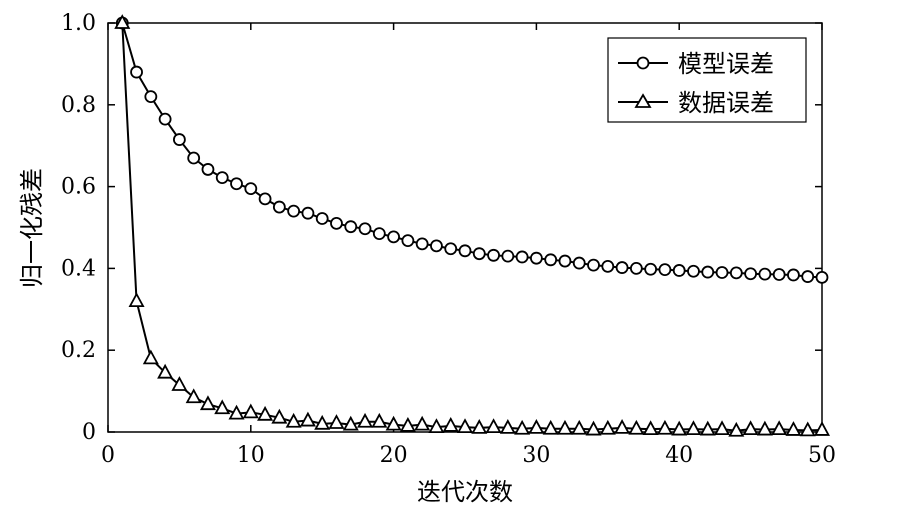  What do you see at coordinates (108, 455) in the screenshot?
I see `x-tick-label: 0` at bounding box center [108, 455].